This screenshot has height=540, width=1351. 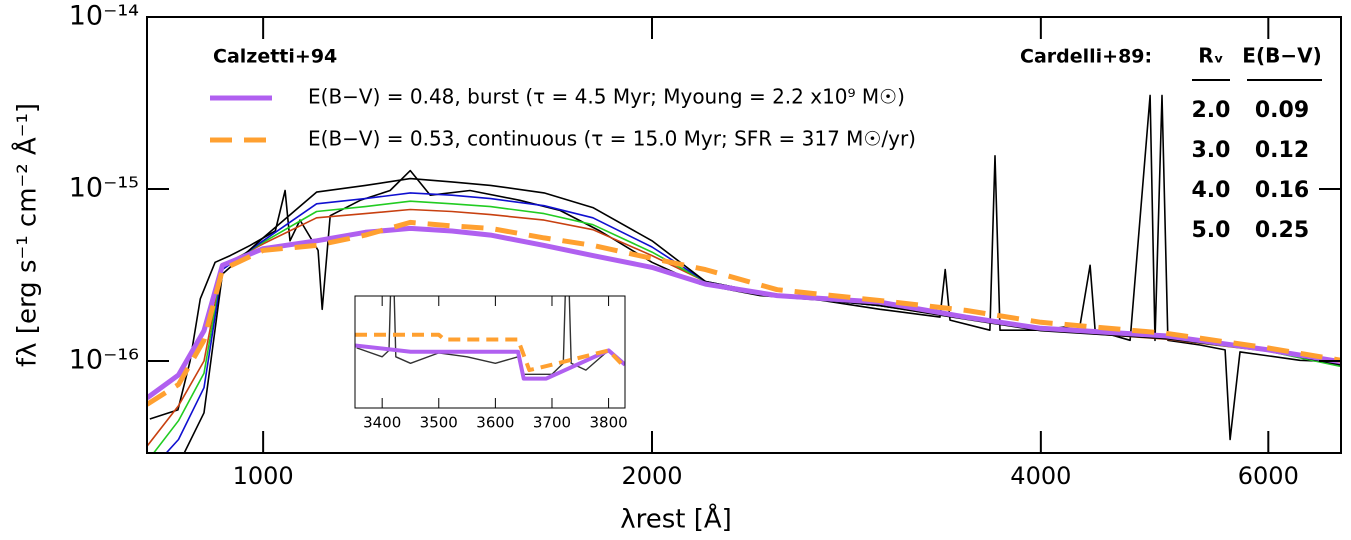 I want to click on x-tick-label: 6000, so click(x=1268, y=476).